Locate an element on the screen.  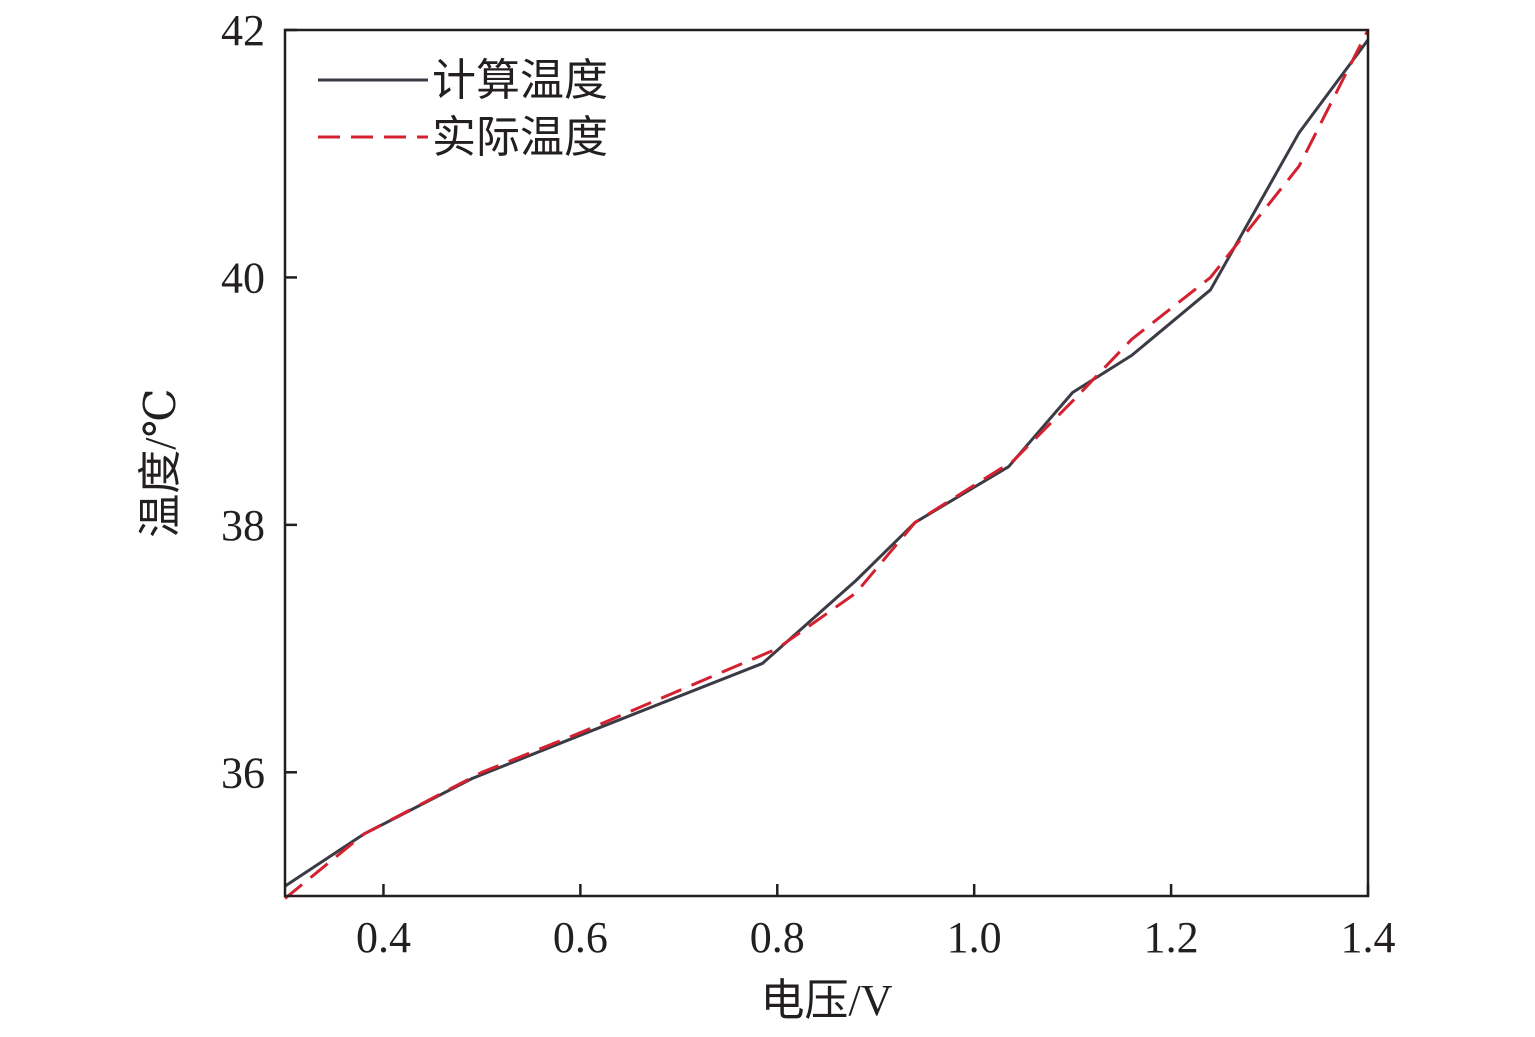
y-tick-label: 36 is located at coordinates (243, 772).